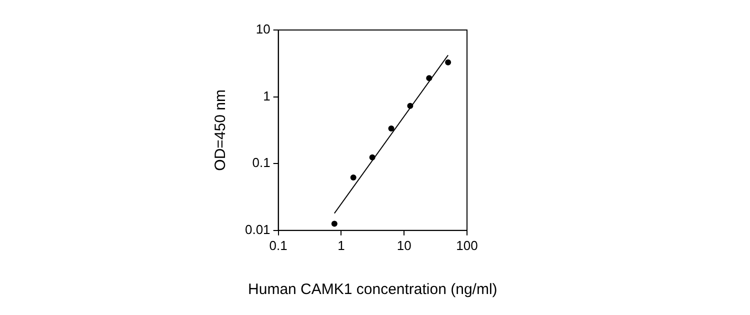  Describe the element at coordinates (257, 229) in the screenshot. I see `y-tick-label: 0.01` at that location.